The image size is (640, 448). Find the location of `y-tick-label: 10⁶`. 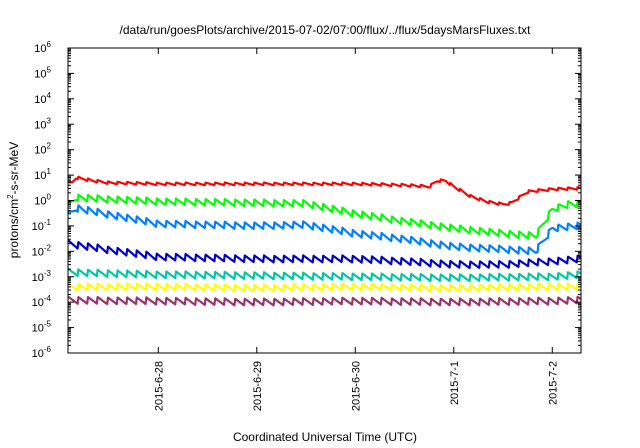

y-tick-label: 10⁶ is located at coordinates (42, 47).